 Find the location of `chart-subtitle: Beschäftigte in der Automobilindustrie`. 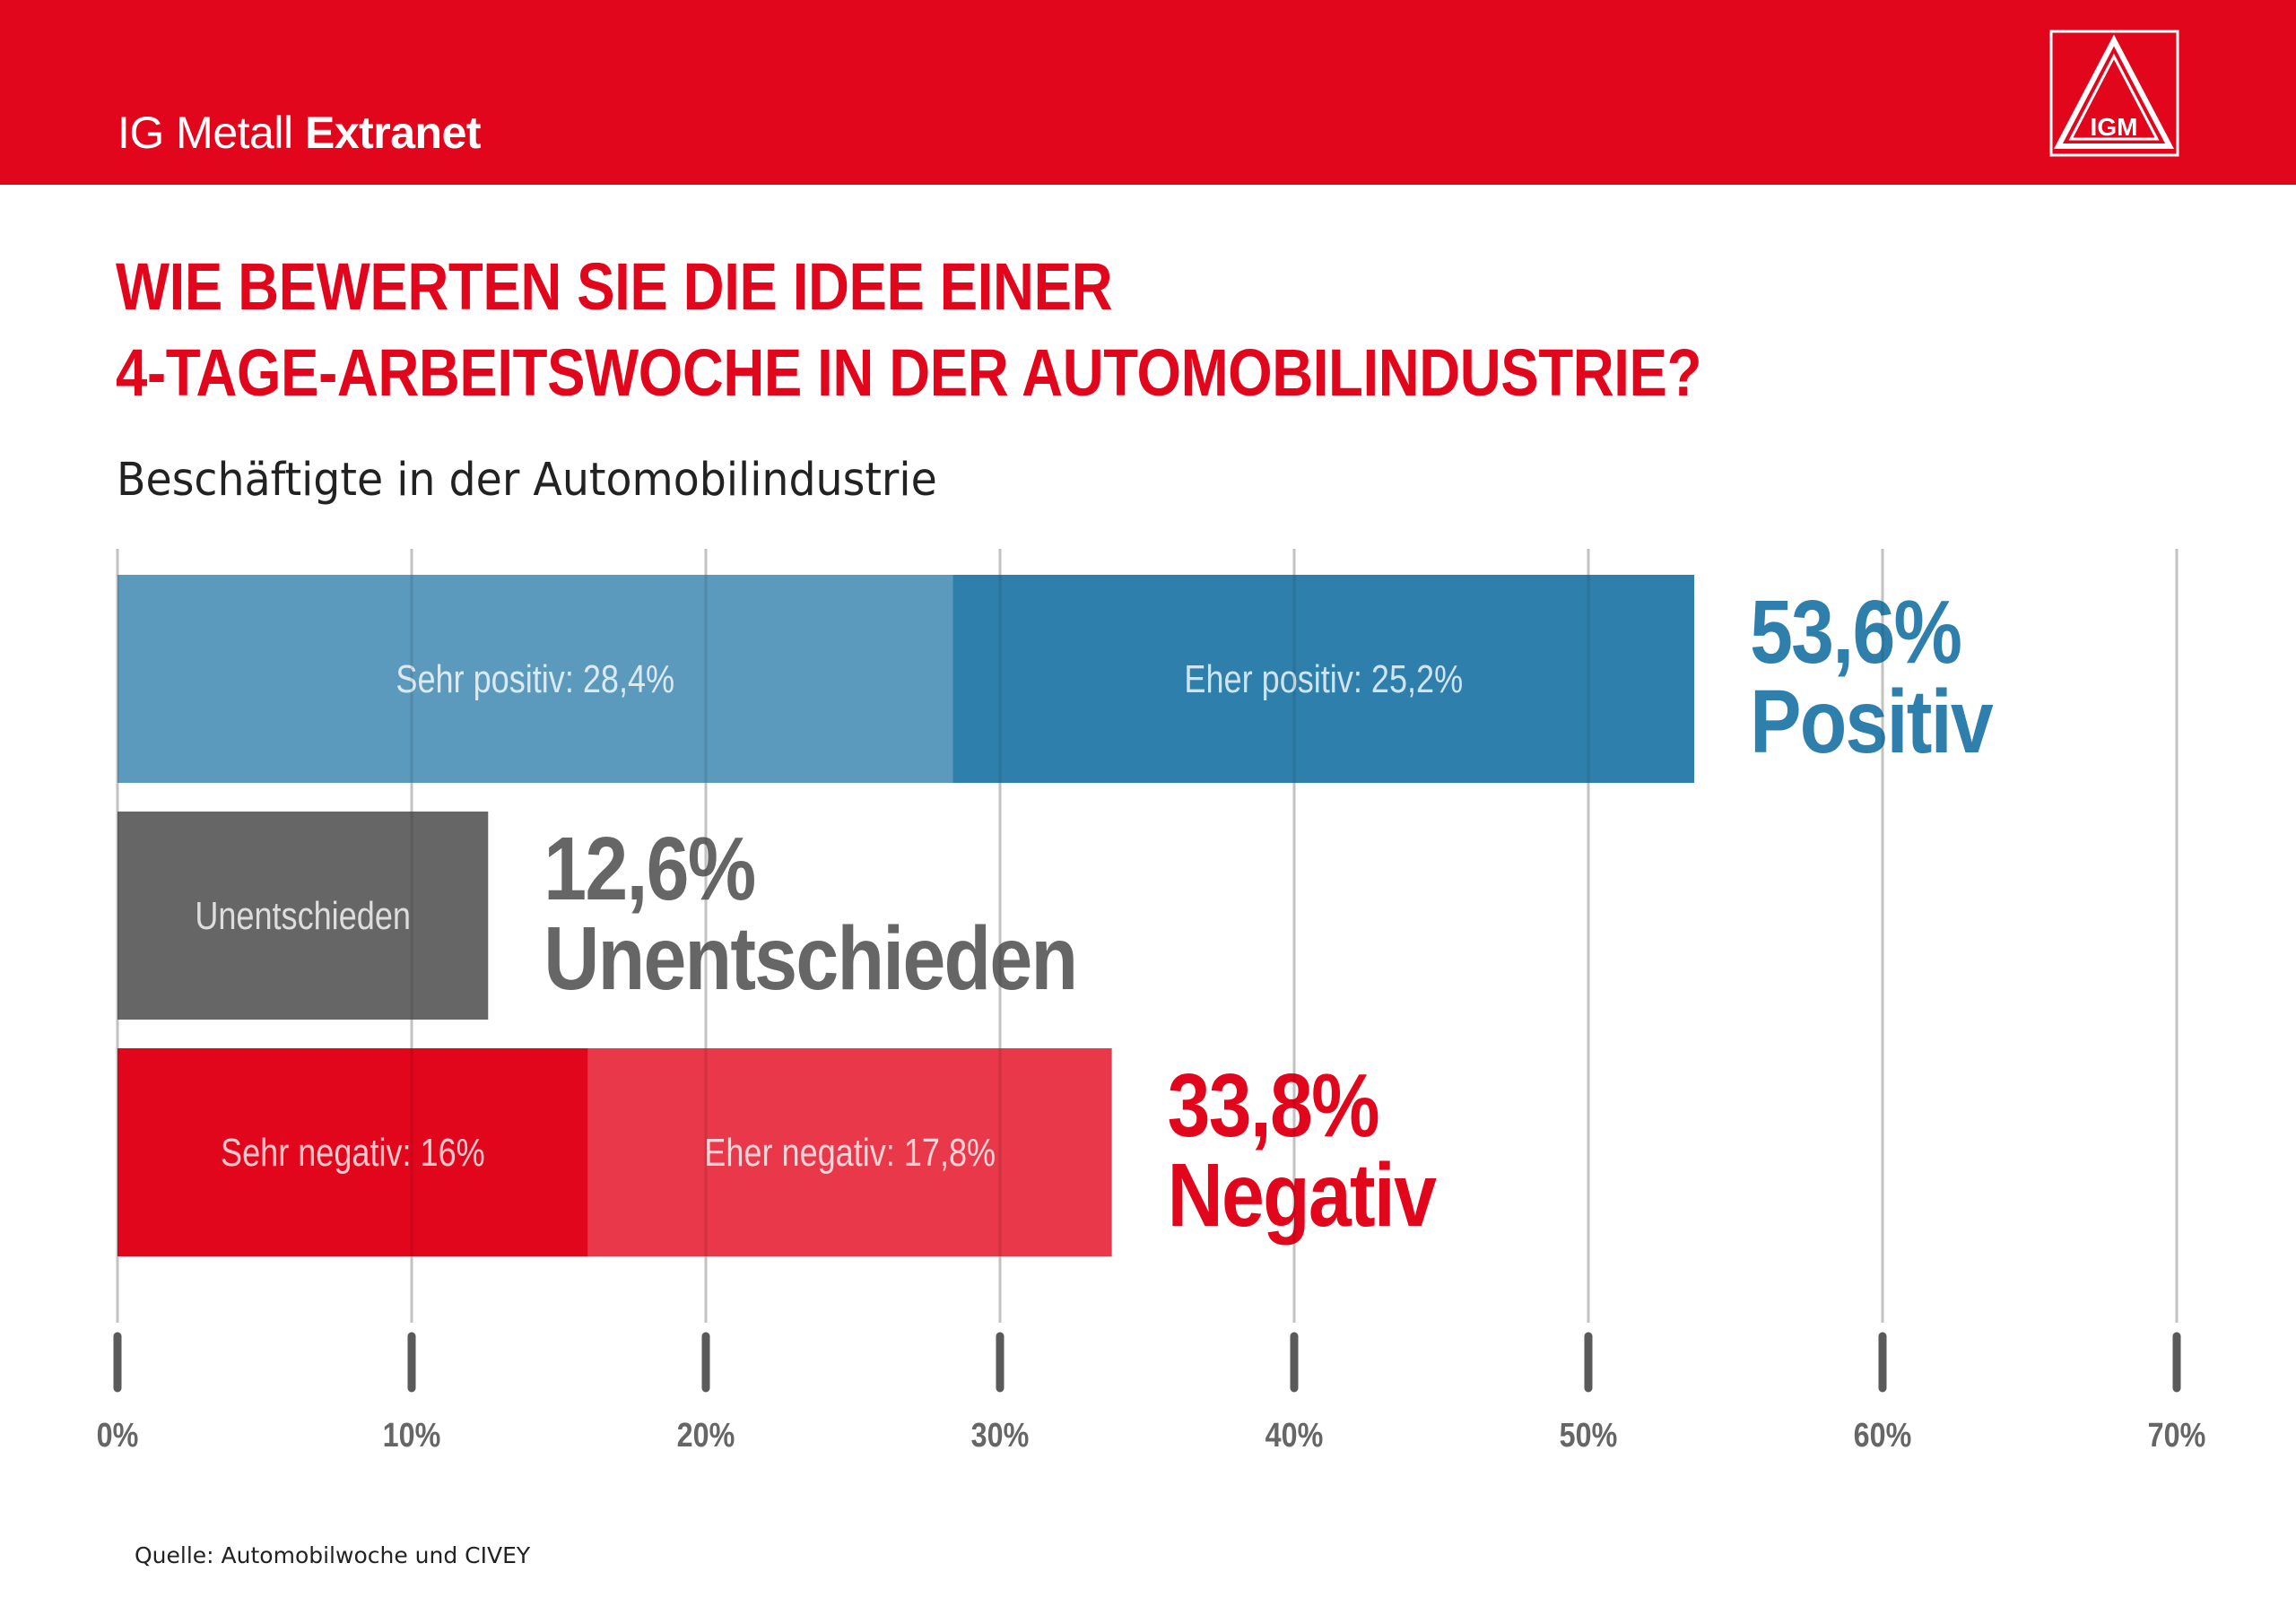

chart-subtitle: Beschäftigte in der Automobilindustrie is located at coordinates (527, 480).